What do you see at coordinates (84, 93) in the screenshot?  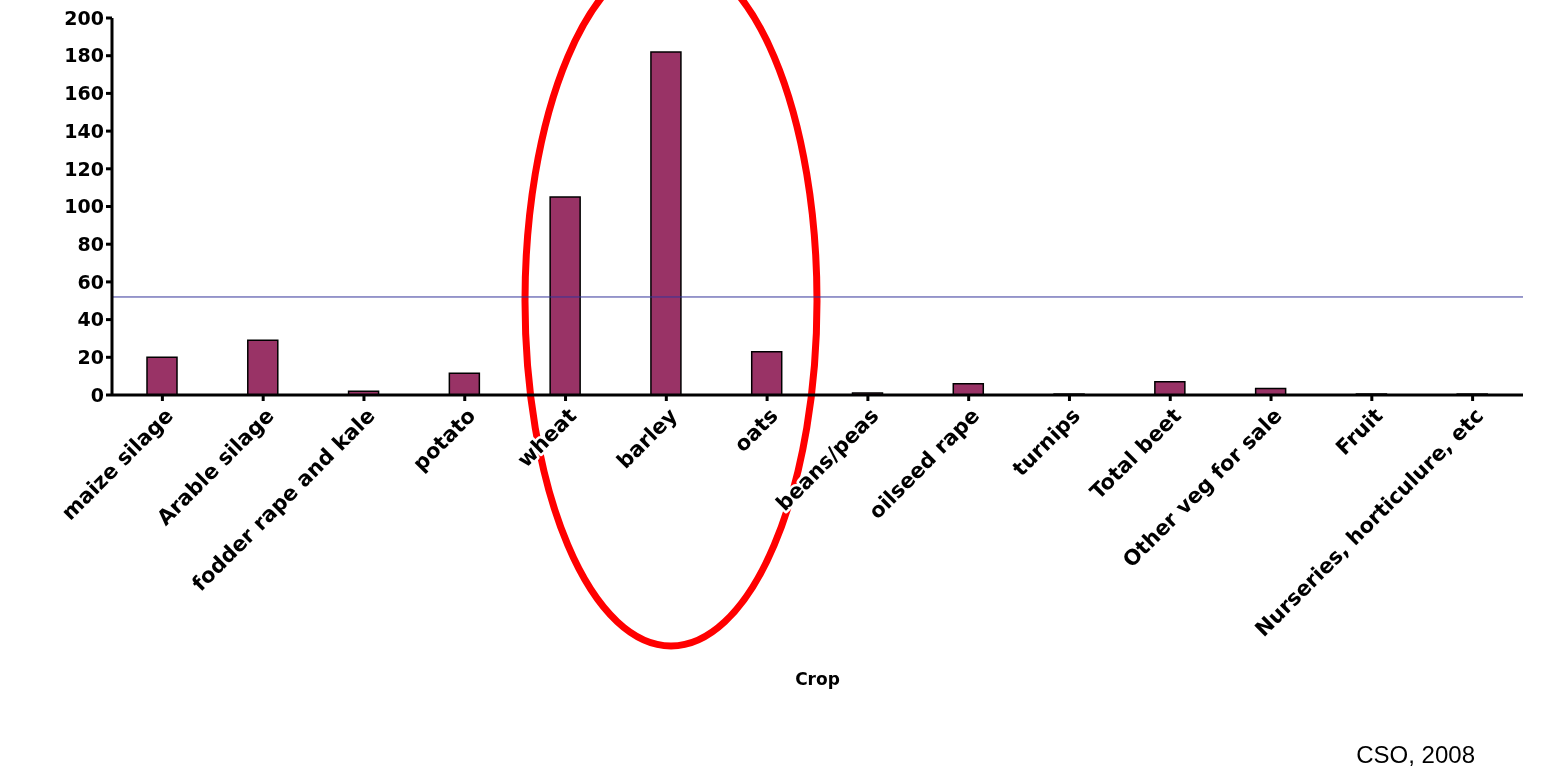 I see `y-tick-label: 160` at bounding box center [84, 93].